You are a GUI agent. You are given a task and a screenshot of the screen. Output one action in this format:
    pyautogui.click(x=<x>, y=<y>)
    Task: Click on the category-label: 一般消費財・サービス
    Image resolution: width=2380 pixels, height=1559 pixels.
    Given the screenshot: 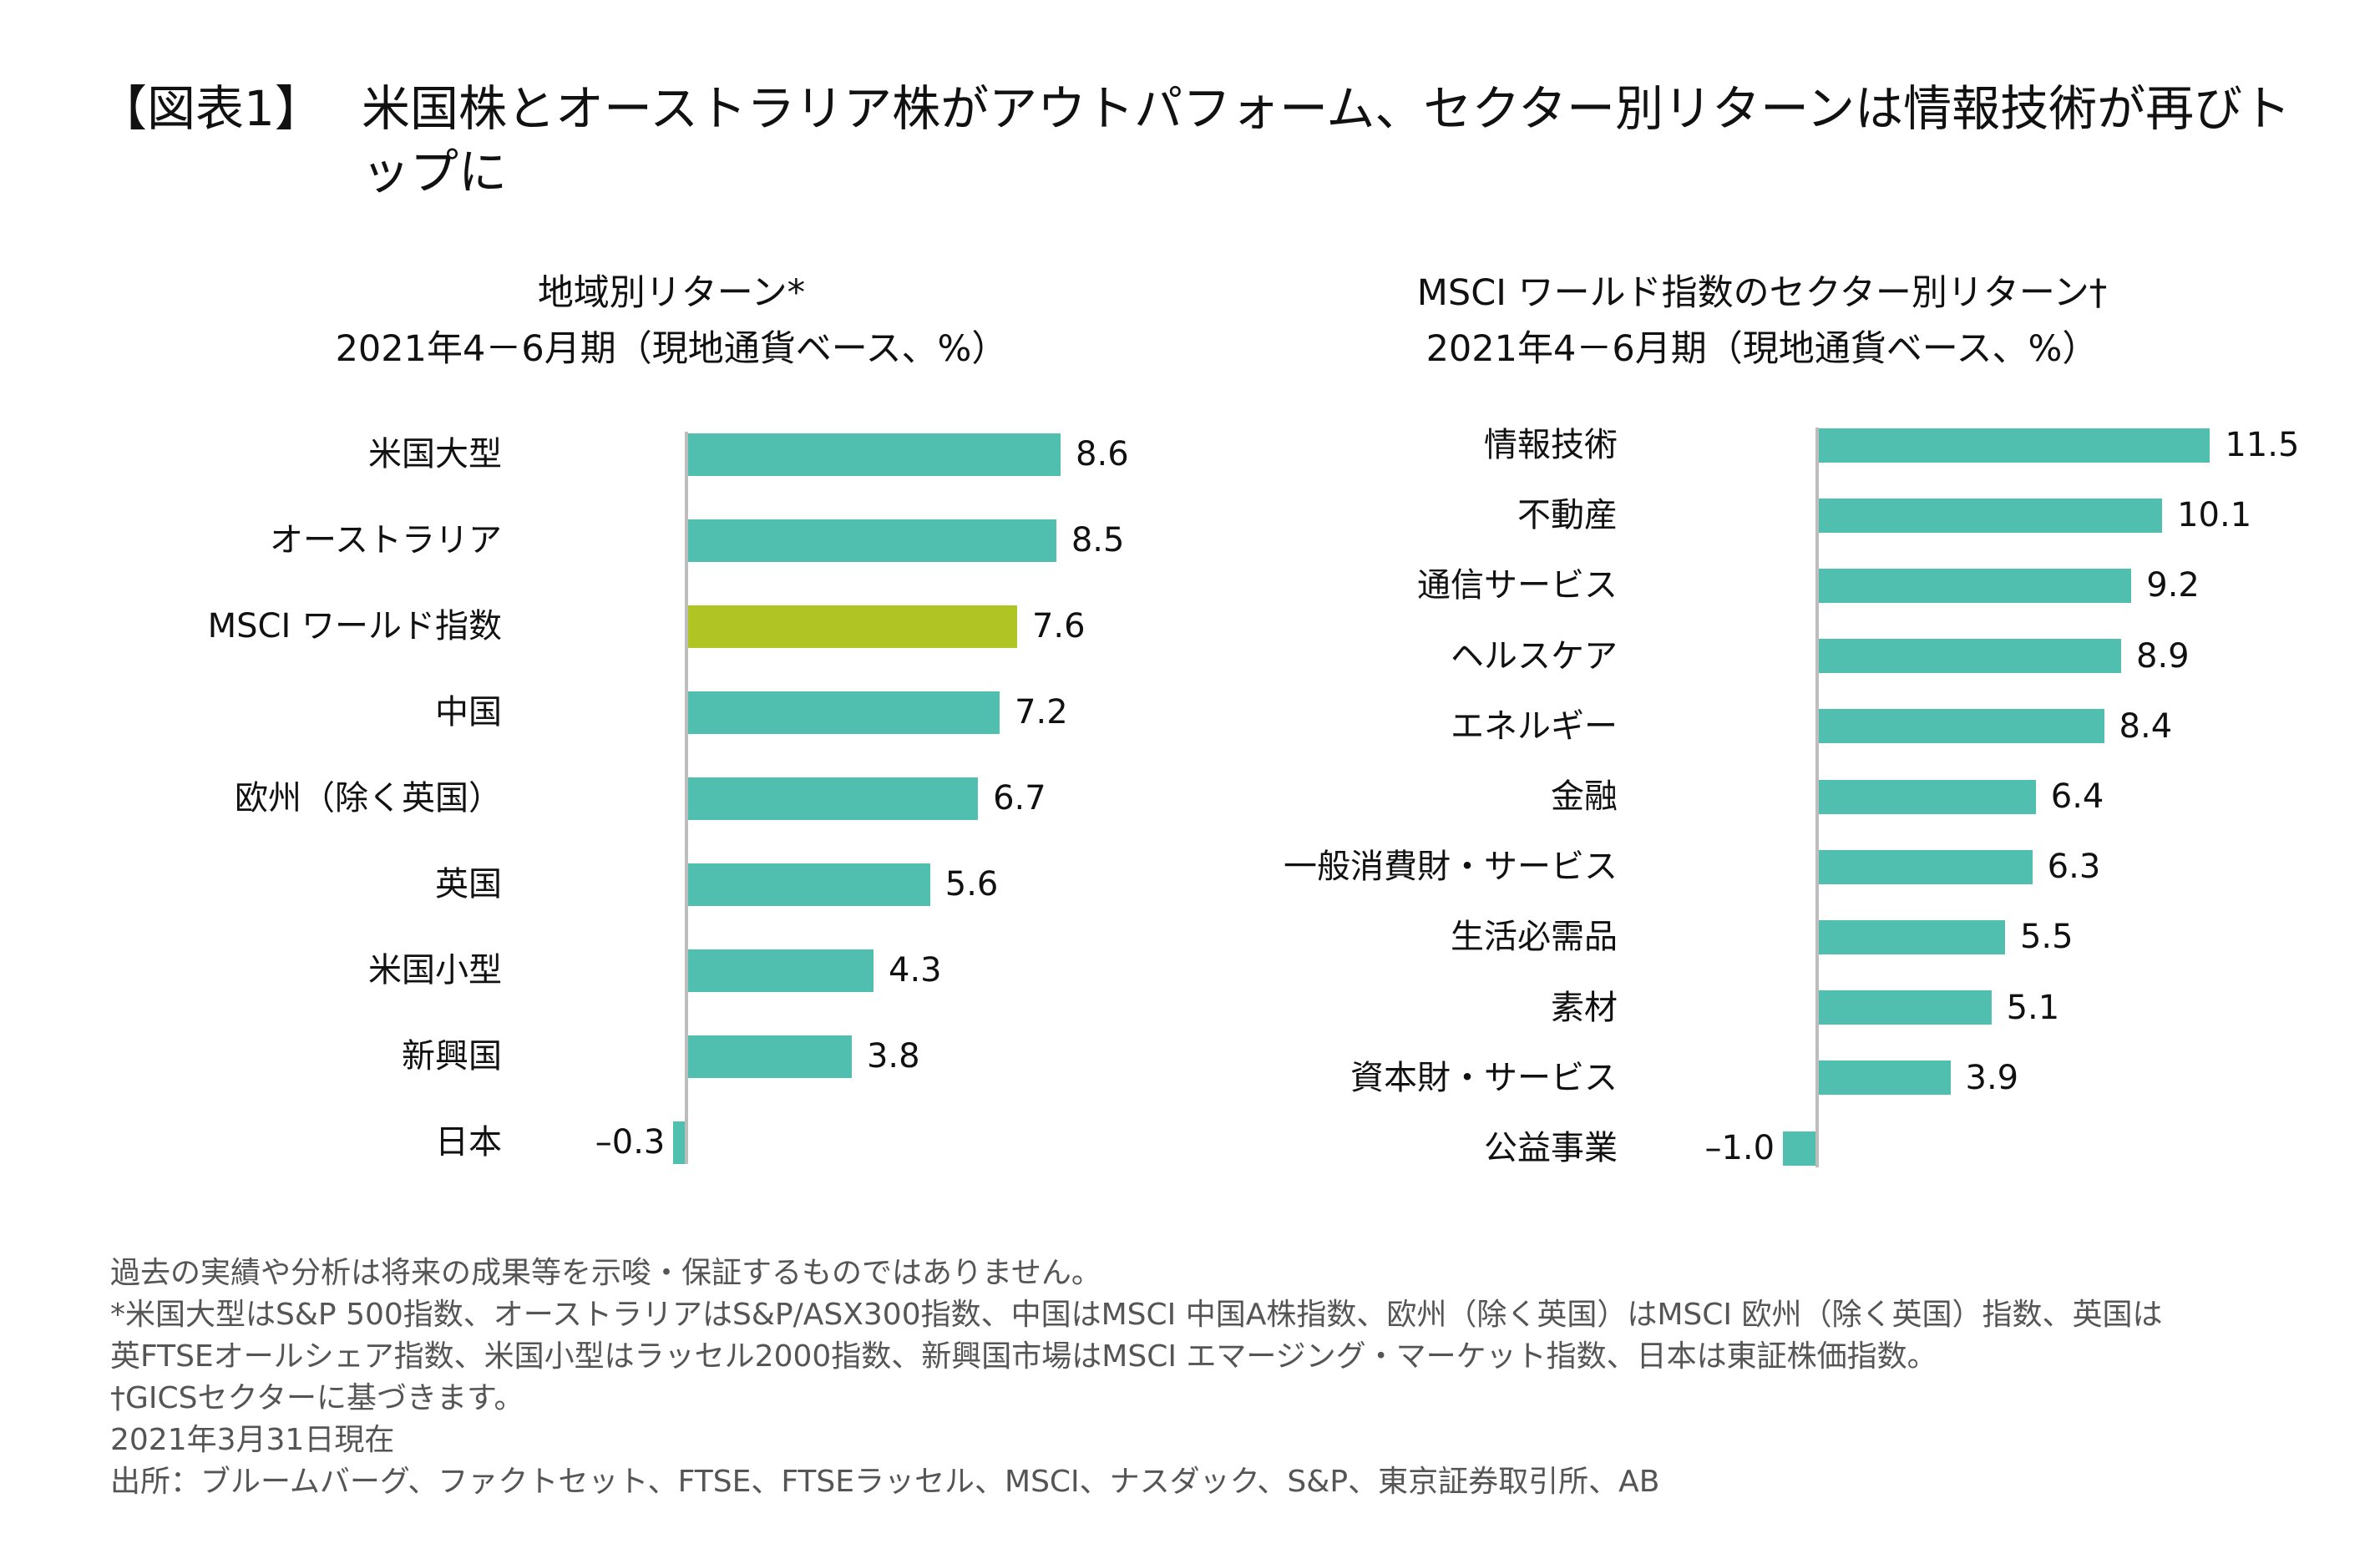 What is the action you would take?
    pyautogui.click(x=1451, y=868)
    